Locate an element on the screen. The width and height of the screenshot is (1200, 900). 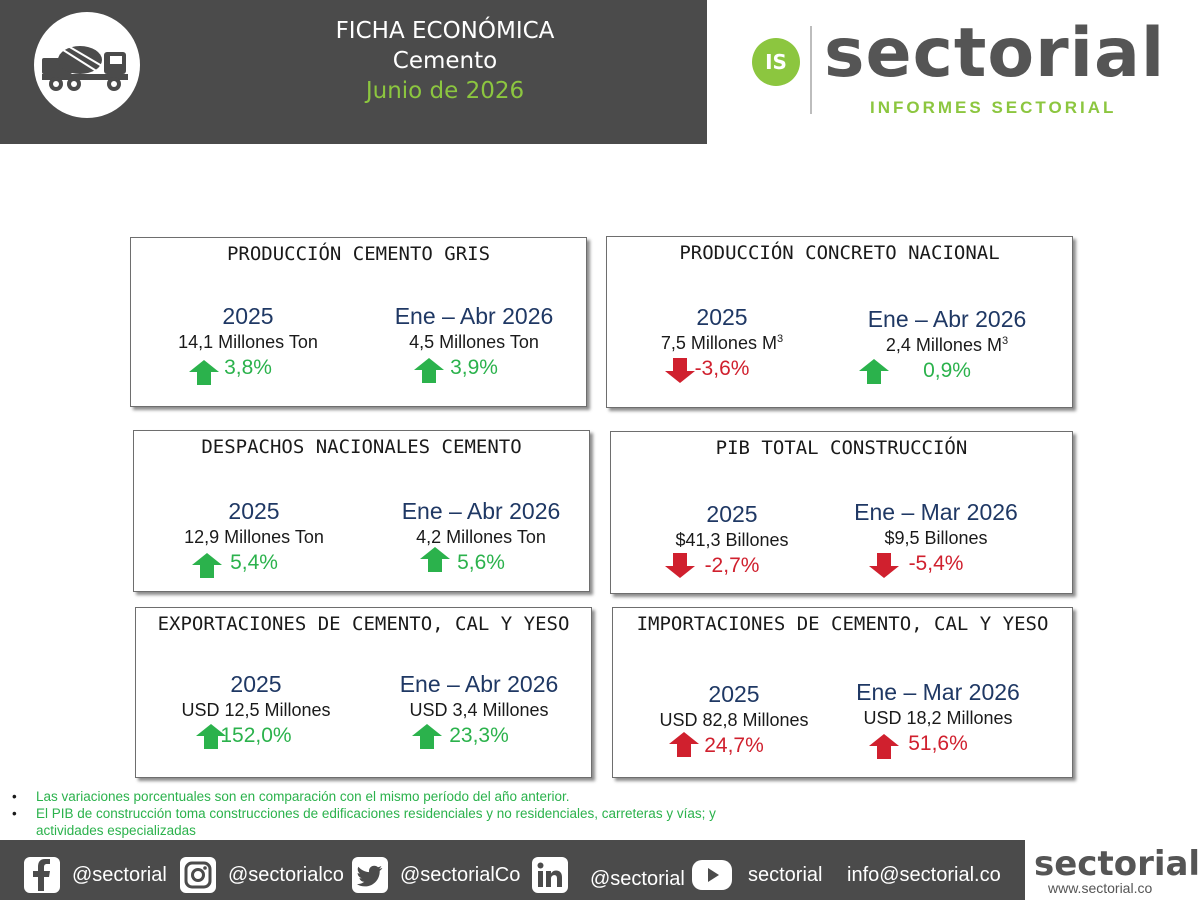
card-right-col: Ene – Abr 2026 USD 3,4 Millones 23,3% is located at coordinates (479, 710).